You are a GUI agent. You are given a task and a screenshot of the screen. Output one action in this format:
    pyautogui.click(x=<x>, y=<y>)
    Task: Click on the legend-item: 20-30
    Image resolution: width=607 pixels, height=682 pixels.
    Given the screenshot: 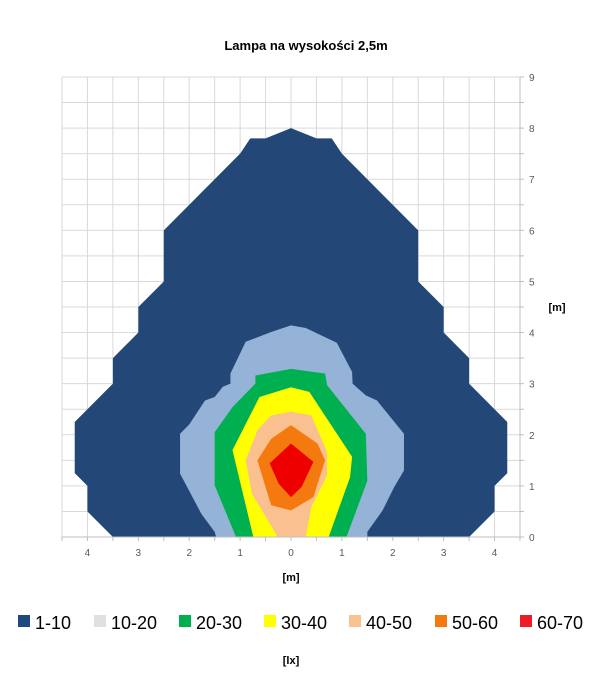 What is the action you would take?
    pyautogui.click(x=210, y=623)
    